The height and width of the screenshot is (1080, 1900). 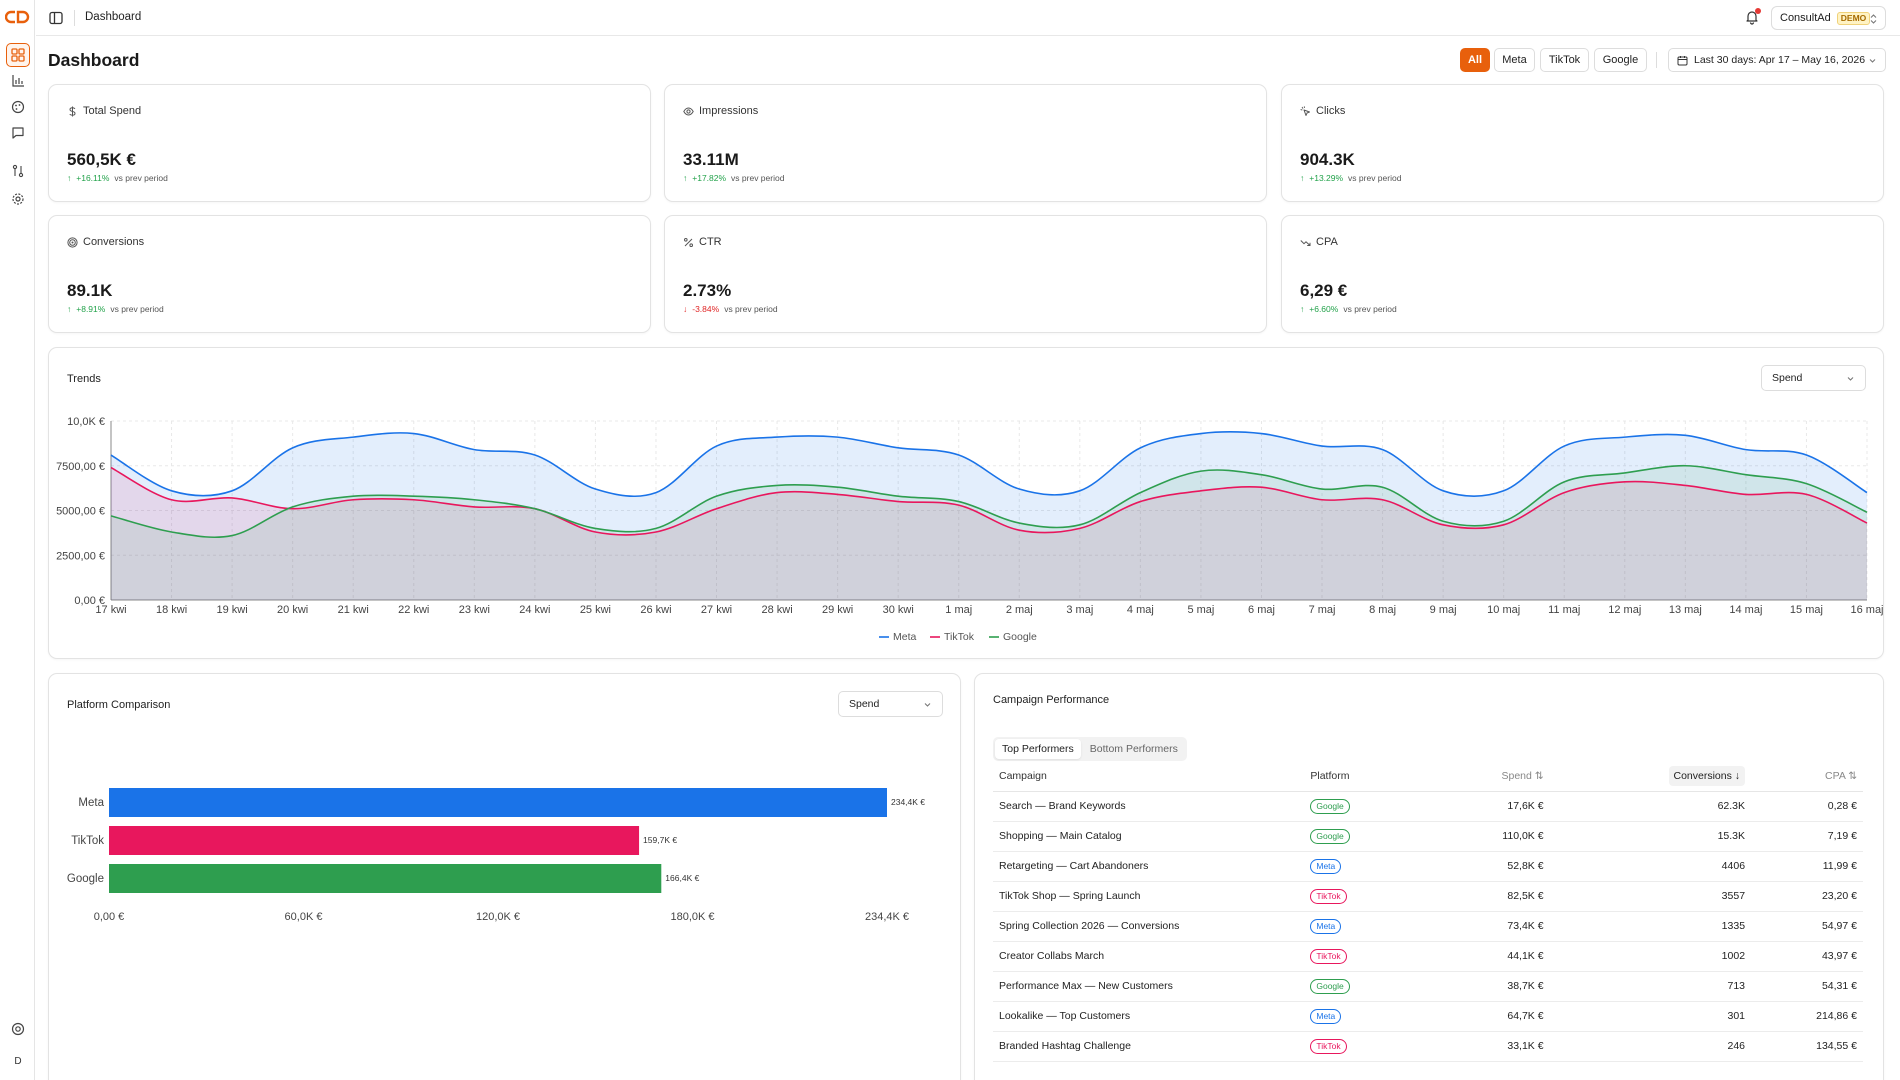 I want to click on user-avatar: D, so click(x=18, y=1061).